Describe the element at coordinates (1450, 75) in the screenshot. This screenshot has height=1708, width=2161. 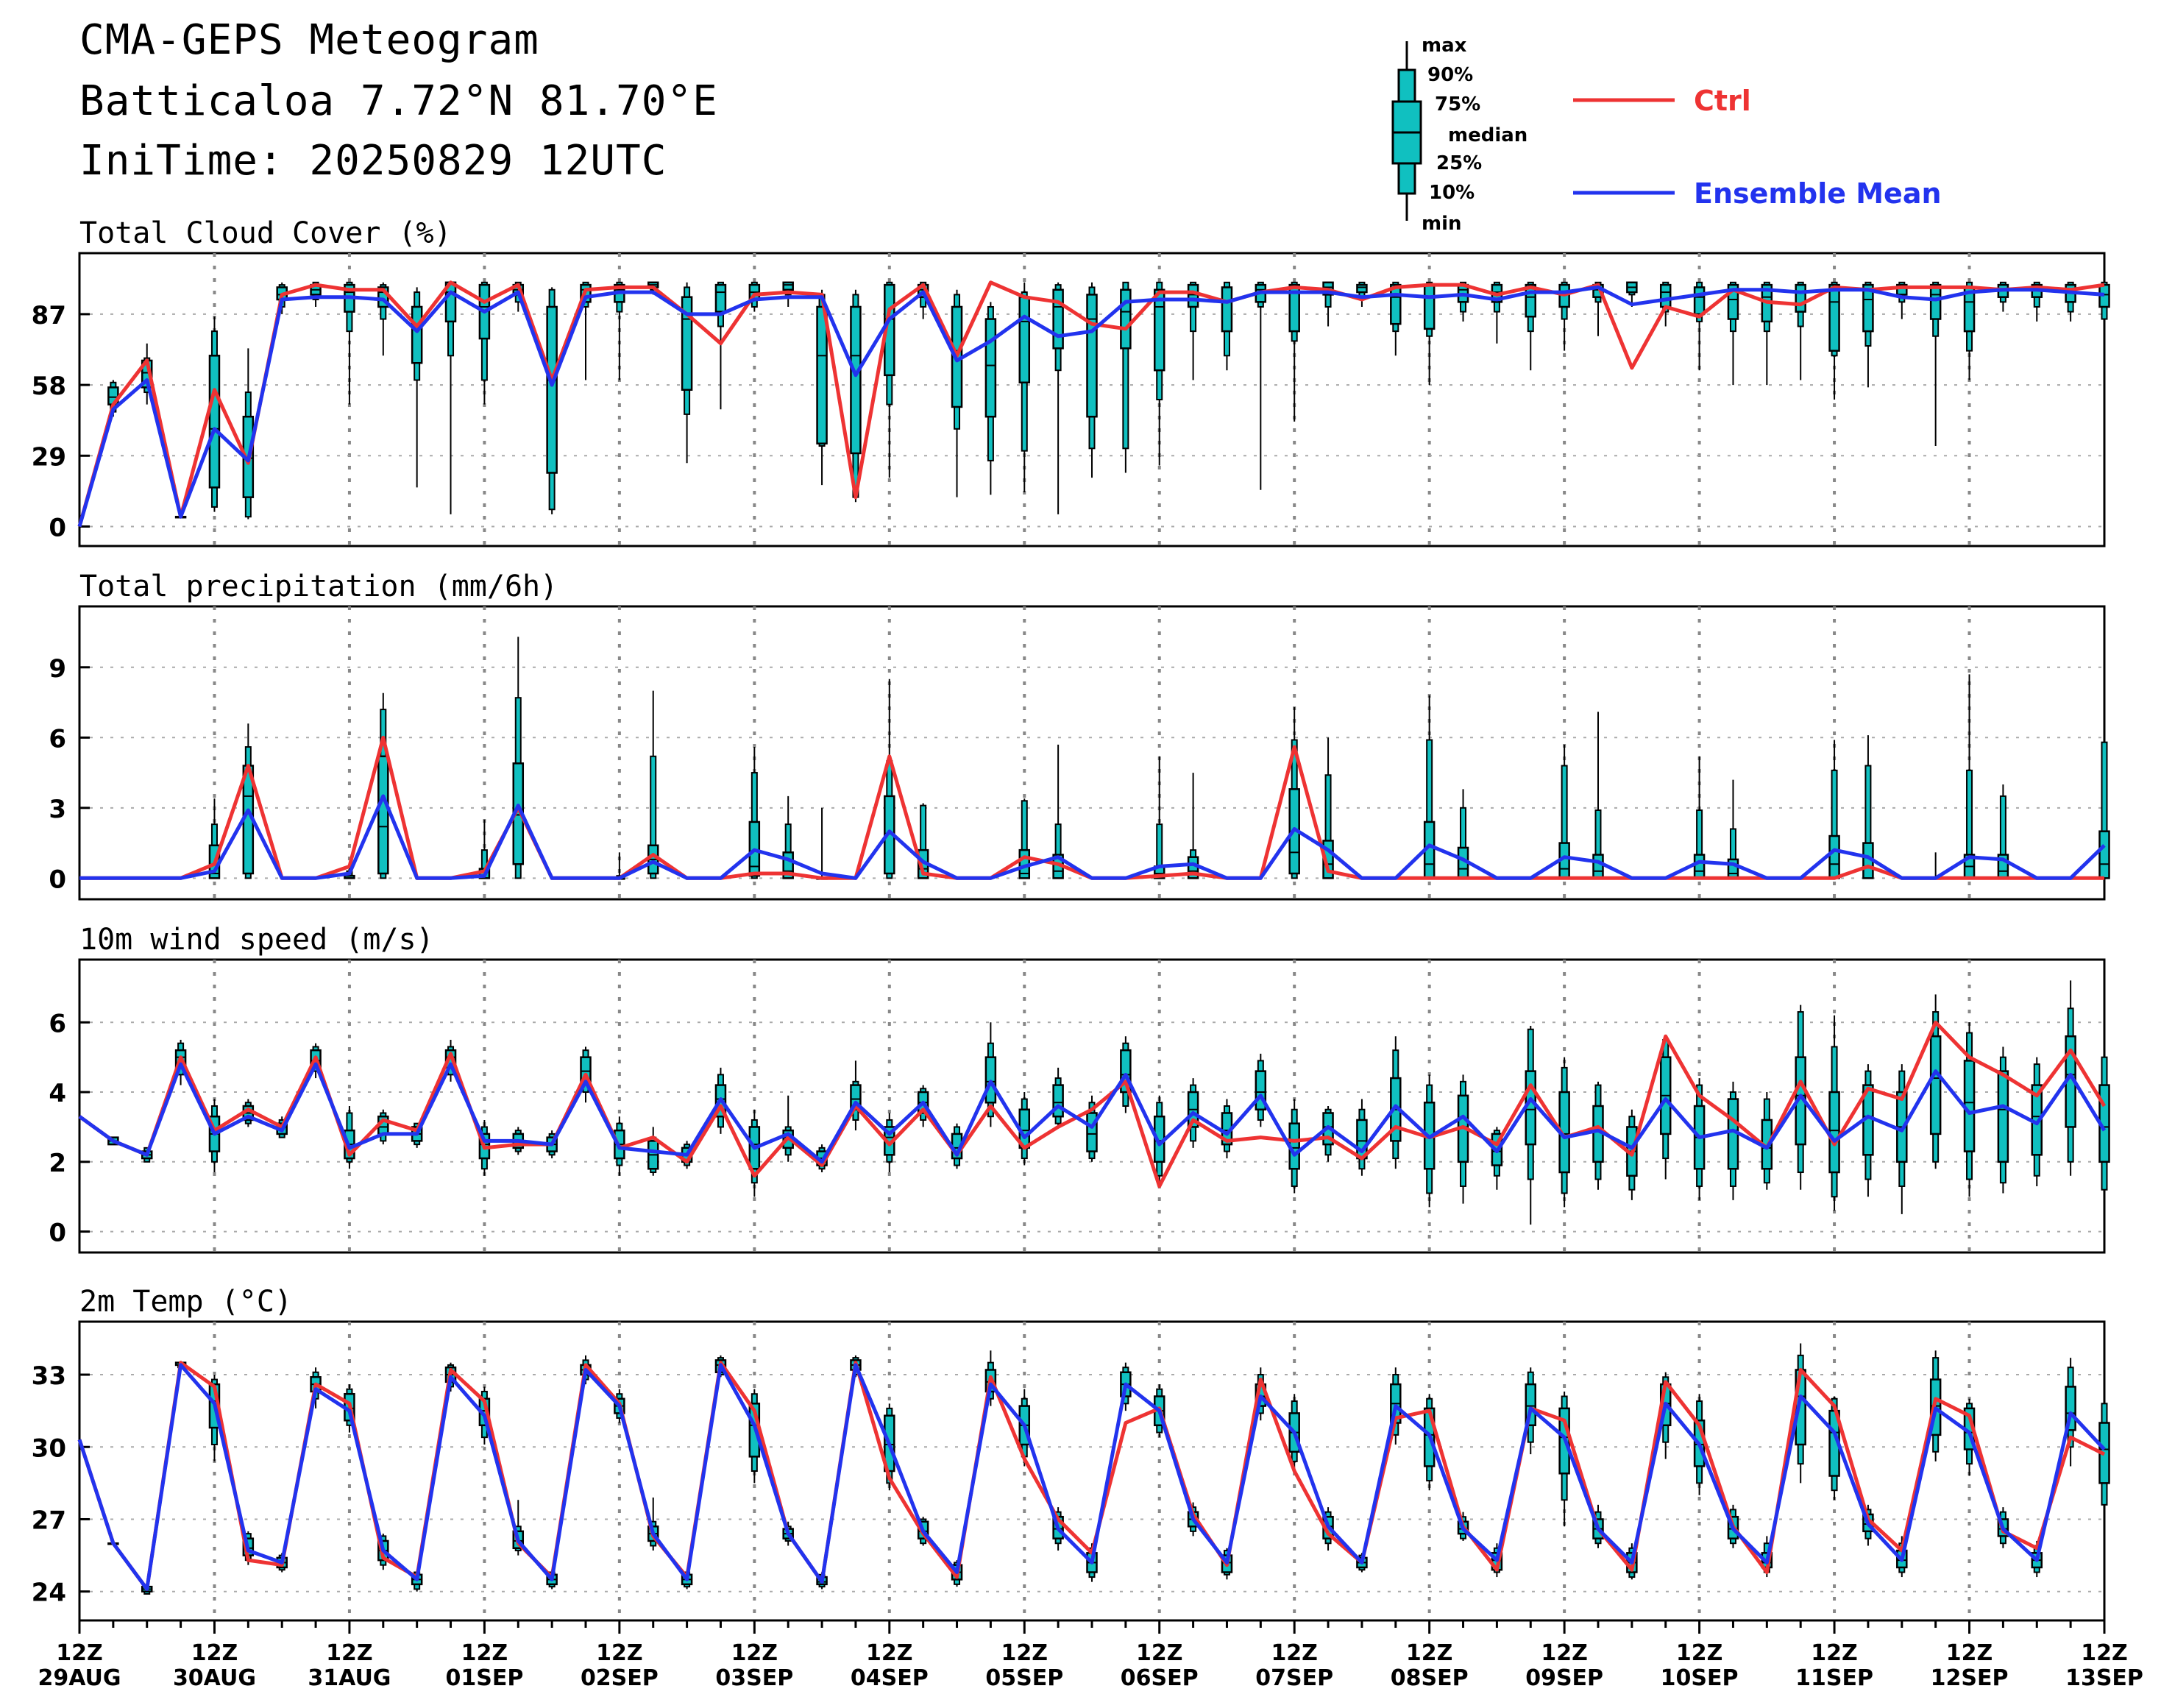
I see `legend-box-label: 90%` at that location.